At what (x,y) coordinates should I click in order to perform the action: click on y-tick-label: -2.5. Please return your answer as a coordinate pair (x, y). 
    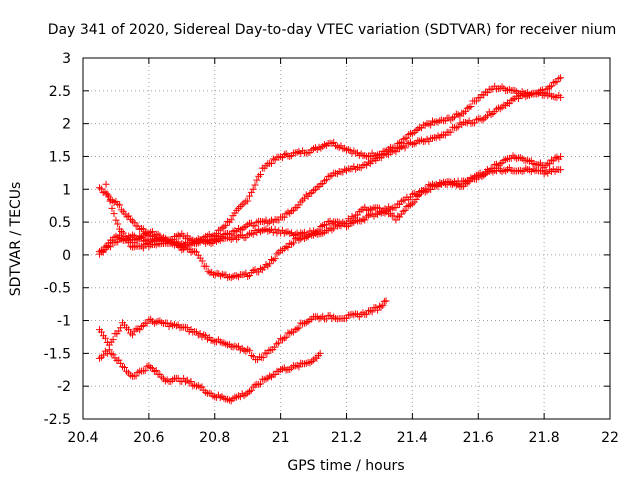
    Looking at the image, I should click on (57, 420).